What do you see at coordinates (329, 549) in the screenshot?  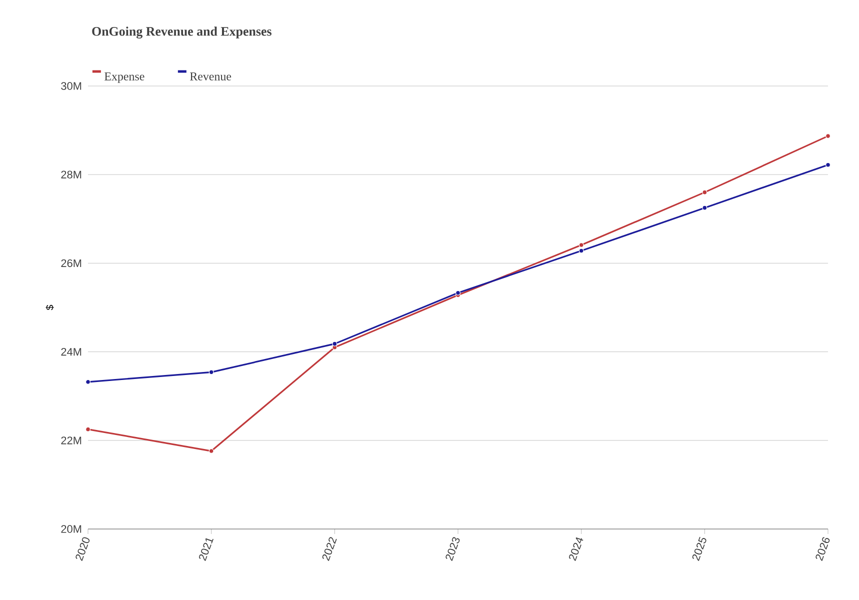 I see `x-tick-label: 2022` at bounding box center [329, 549].